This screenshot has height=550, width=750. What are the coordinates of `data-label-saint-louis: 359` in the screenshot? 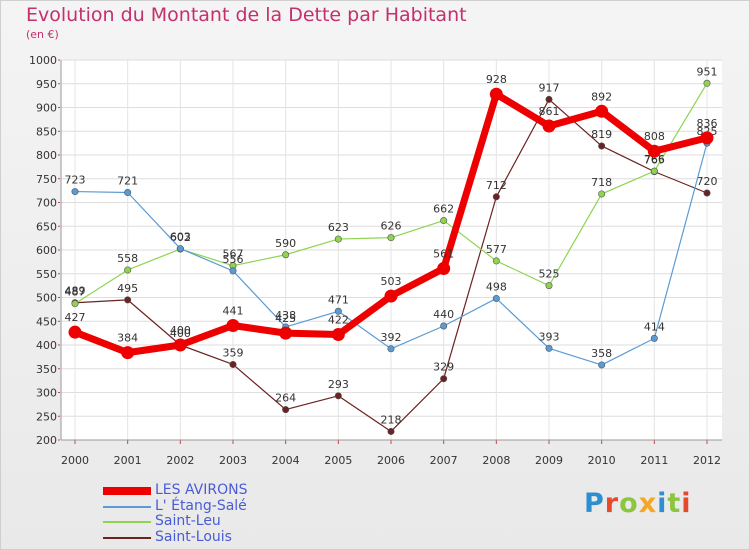 It's located at (233, 352).